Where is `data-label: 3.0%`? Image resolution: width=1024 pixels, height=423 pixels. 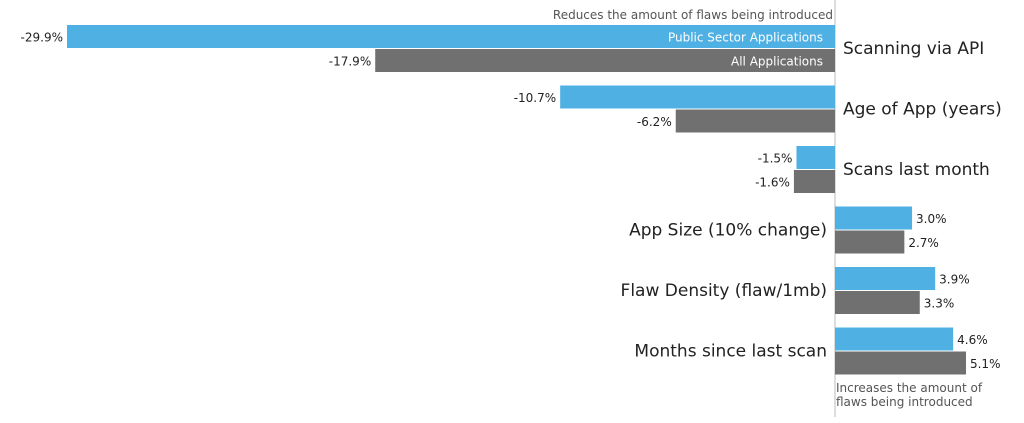 data-label: 3.0% is located at coordinates (931, 219).